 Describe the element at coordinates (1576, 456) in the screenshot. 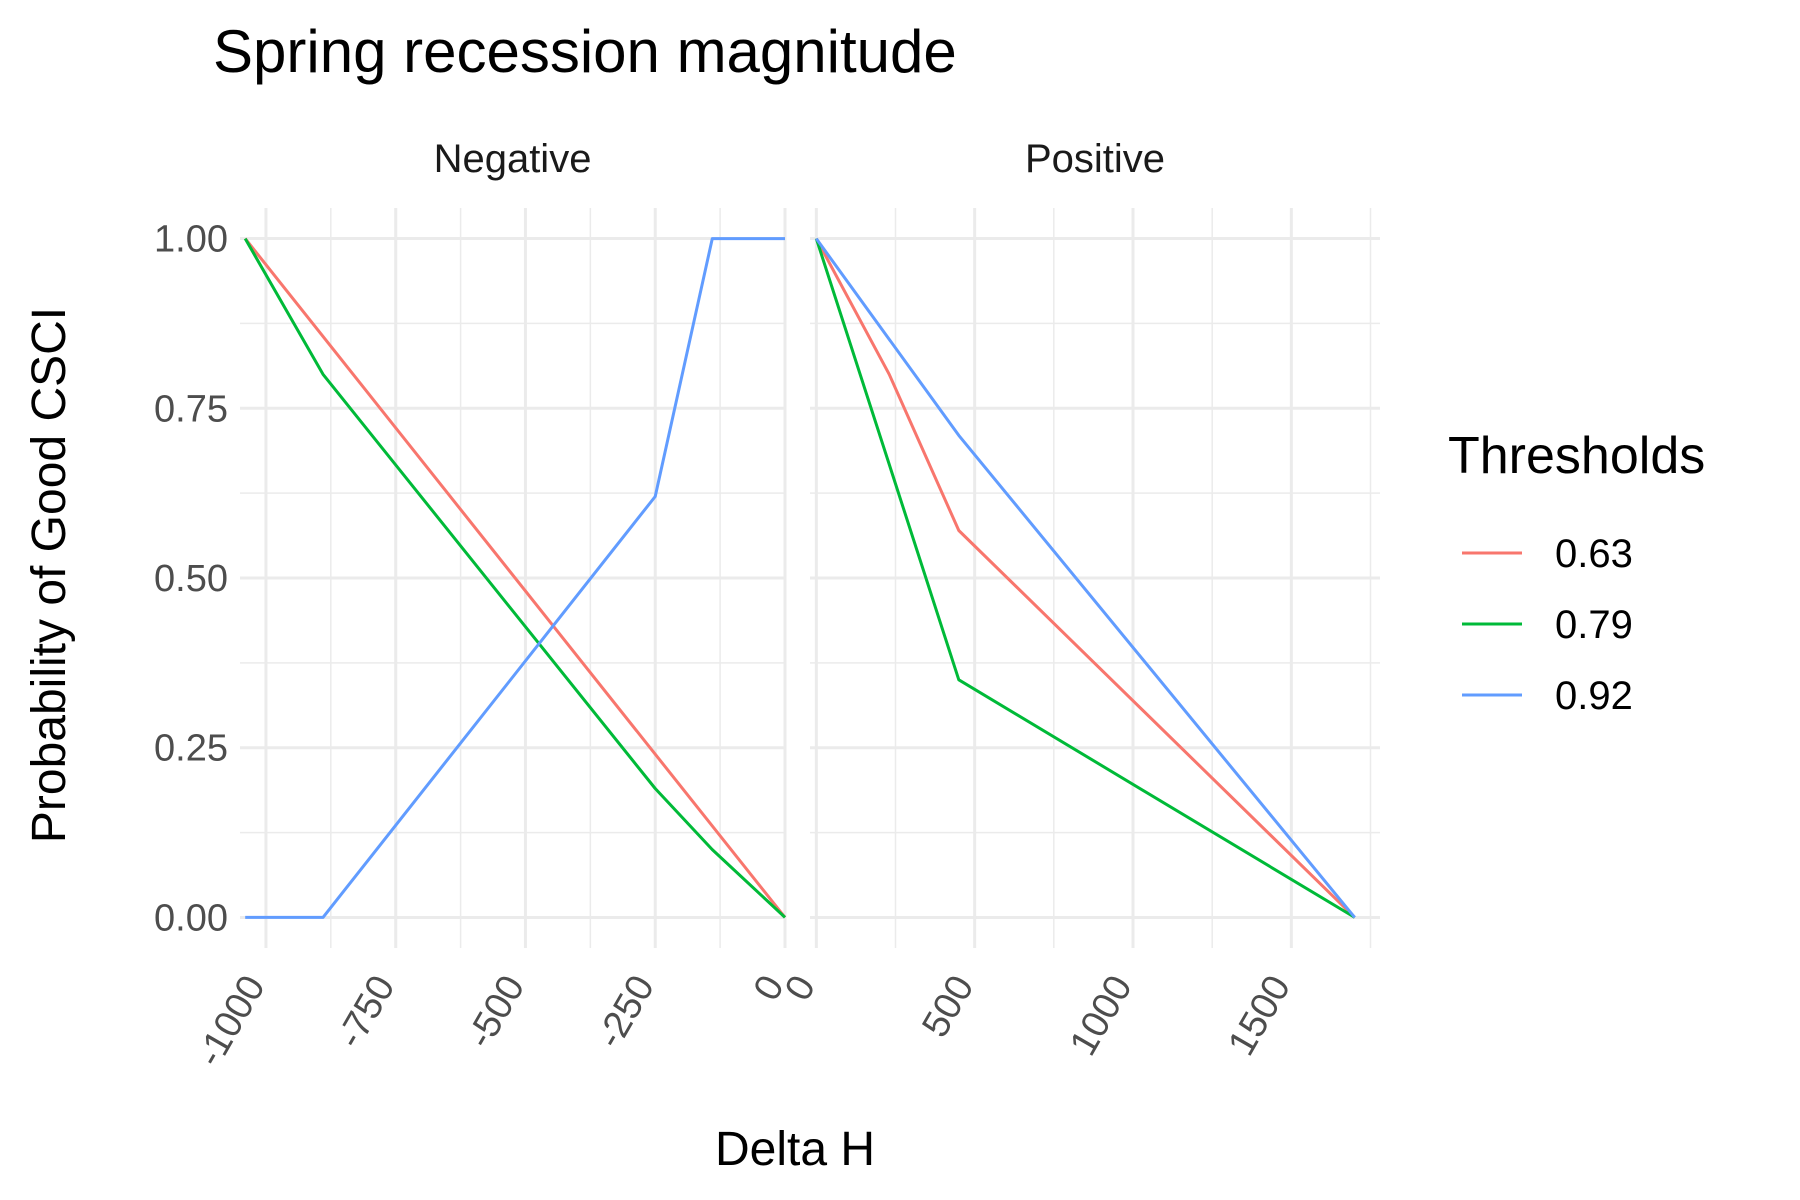

I see `legend-title: Thresholds` at that location.